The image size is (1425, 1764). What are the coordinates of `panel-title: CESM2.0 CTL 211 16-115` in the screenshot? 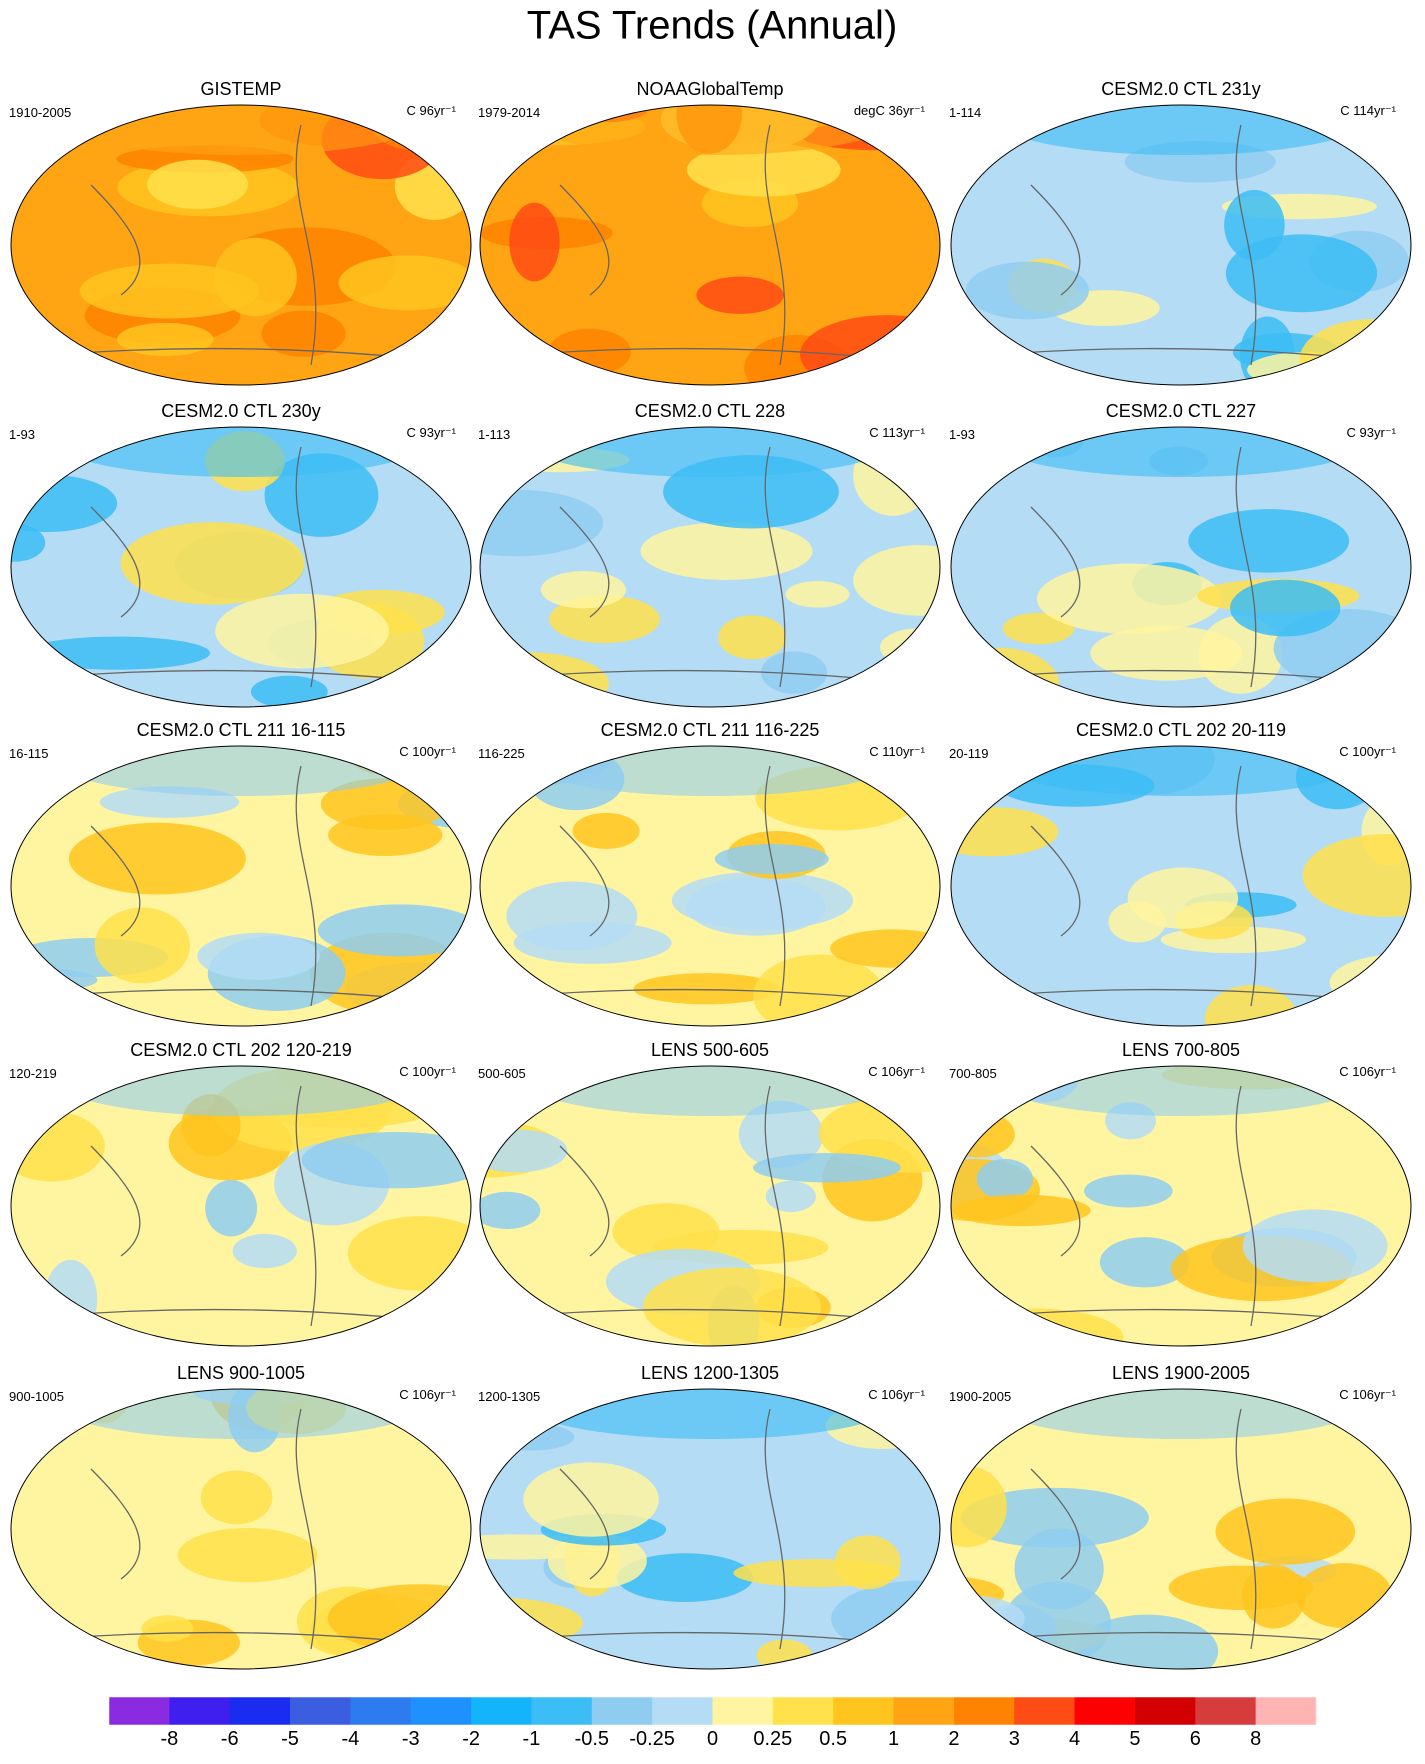 It's located at (241, 730).